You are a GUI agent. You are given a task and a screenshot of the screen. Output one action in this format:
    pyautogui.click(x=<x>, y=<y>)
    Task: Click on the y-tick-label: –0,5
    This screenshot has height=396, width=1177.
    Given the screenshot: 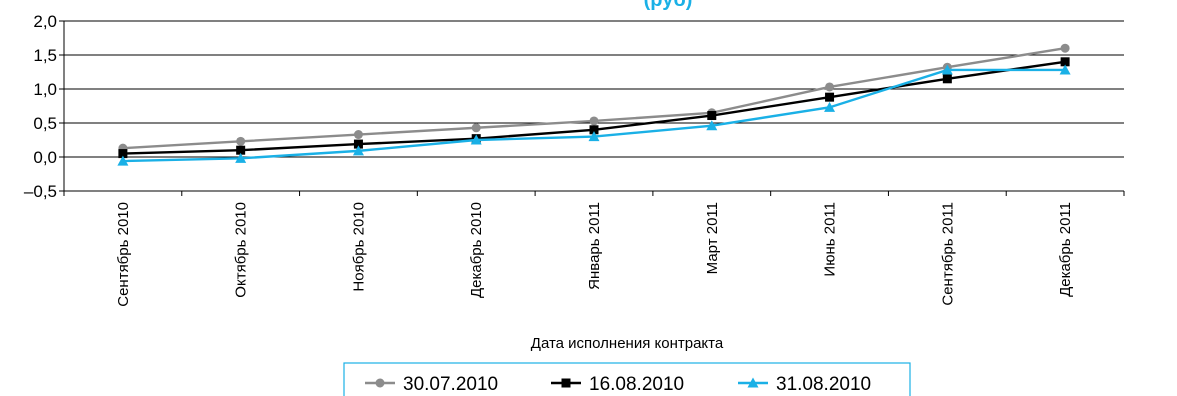 What is the action you would take?
    pyautogui.click(x=40, y=191)
    